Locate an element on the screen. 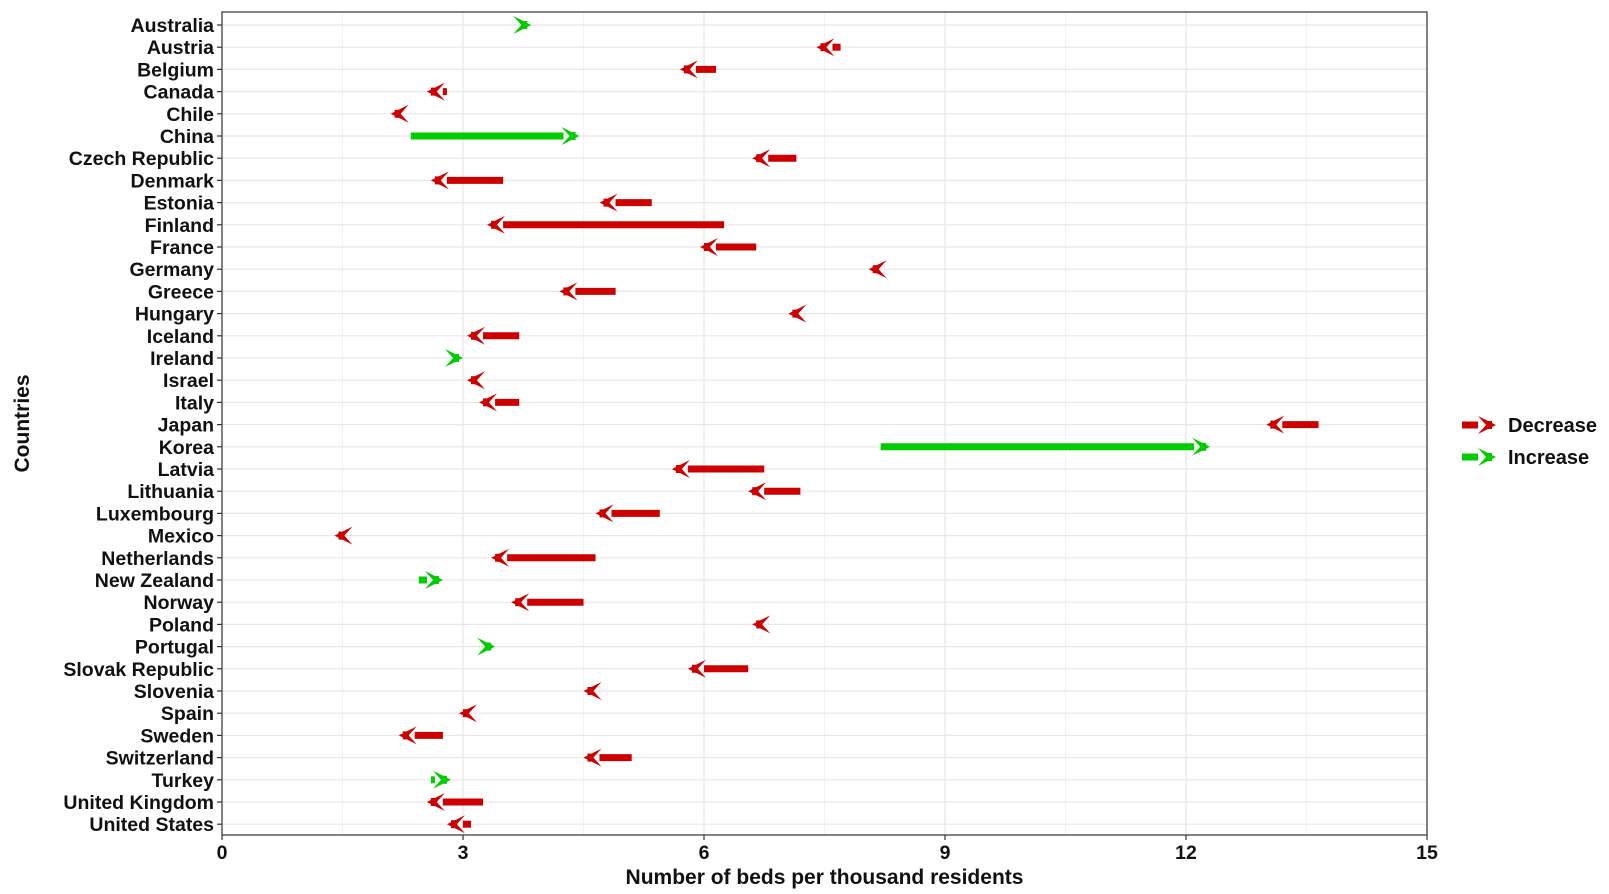  x-tick-label: 0 is located at coordinates (222, 853).